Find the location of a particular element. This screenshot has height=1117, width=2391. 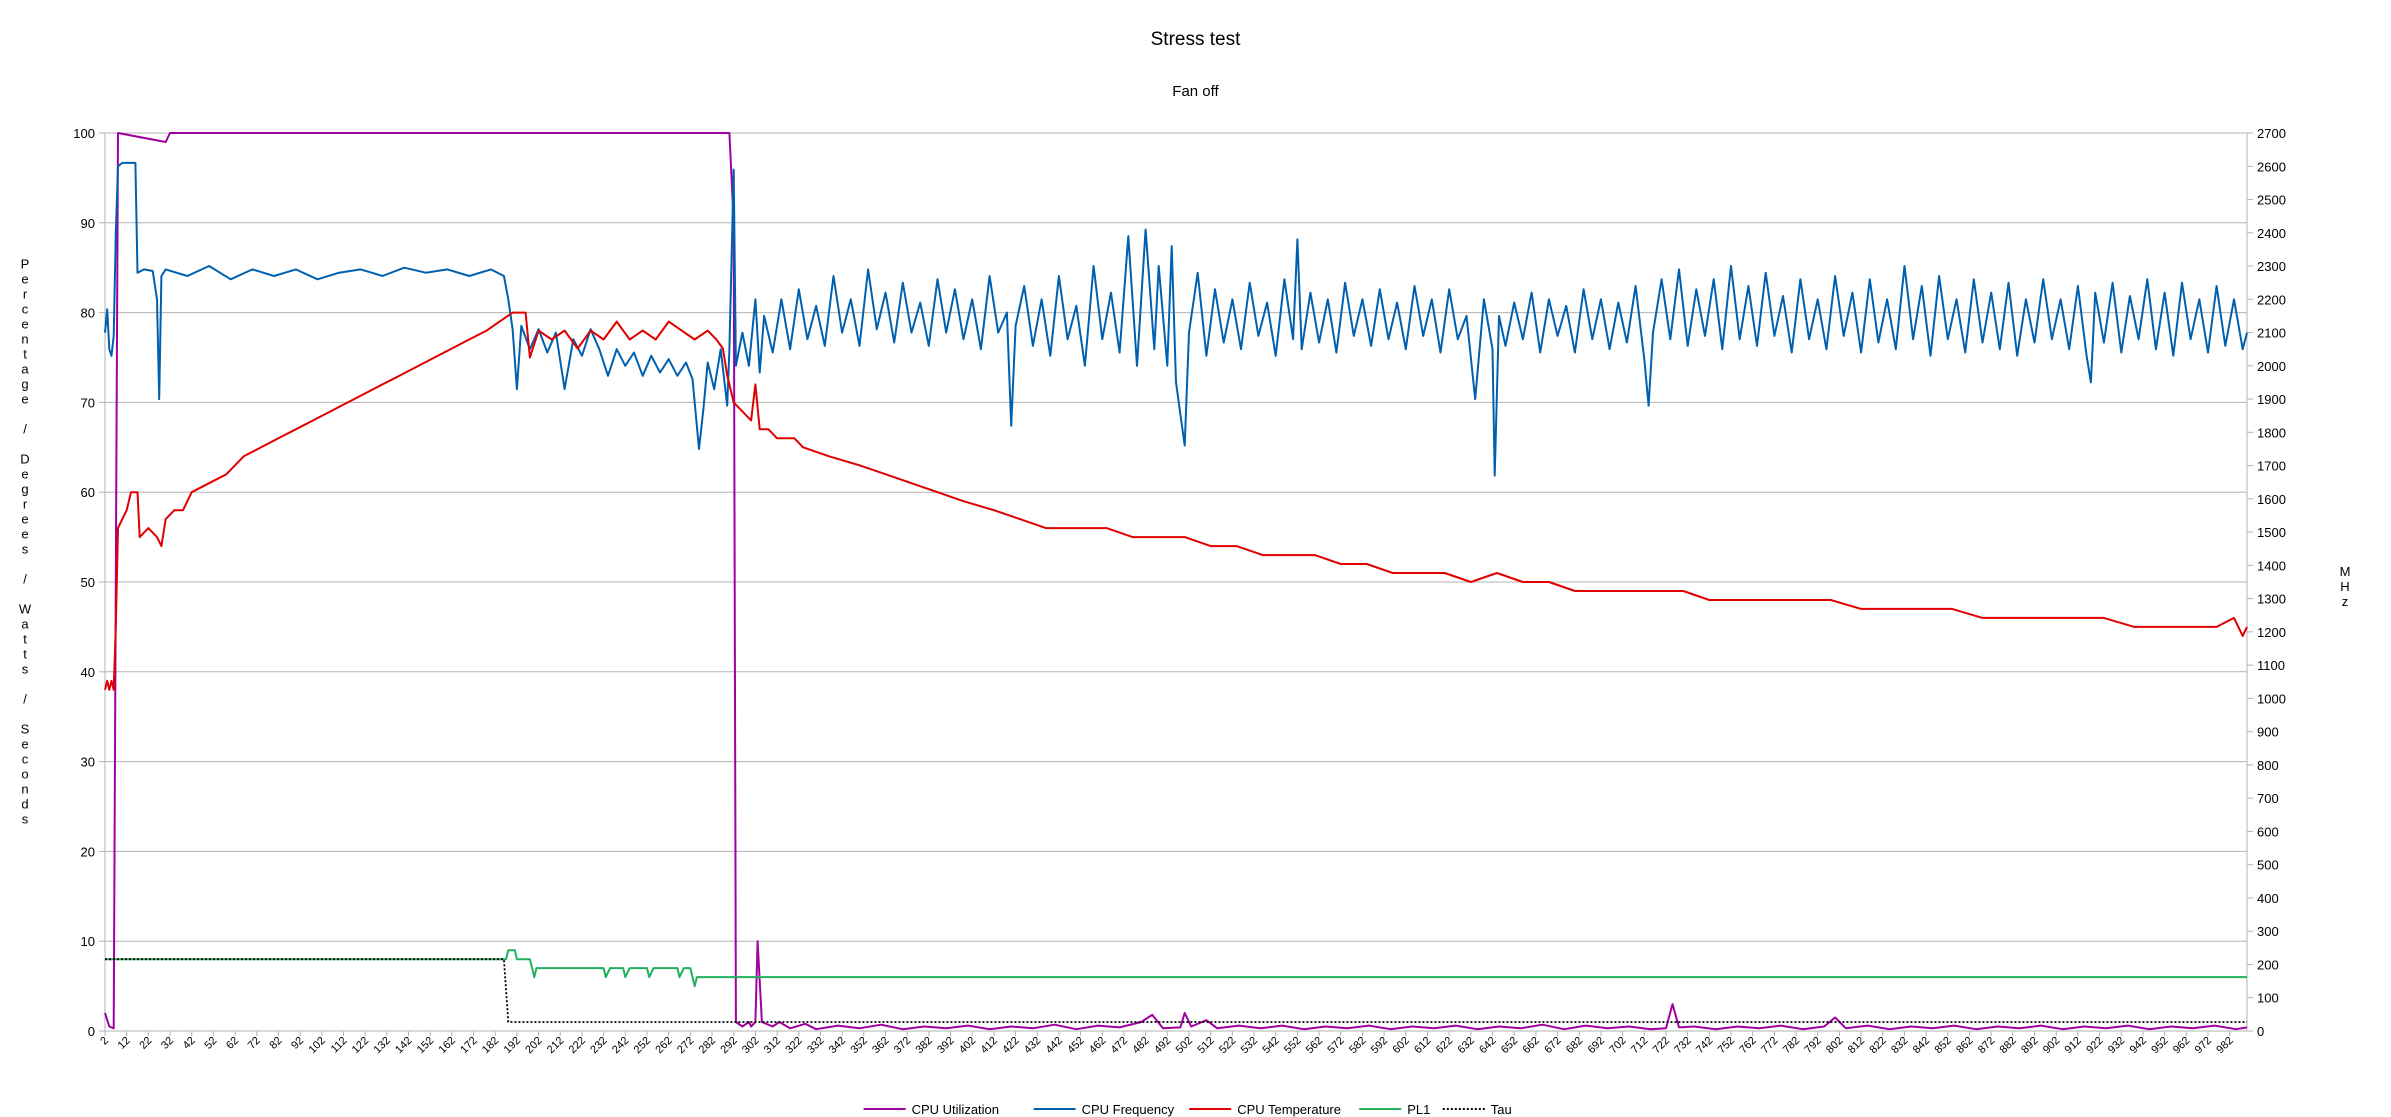

x-tick-label: 792 is located at coordinates (1812, 1045).